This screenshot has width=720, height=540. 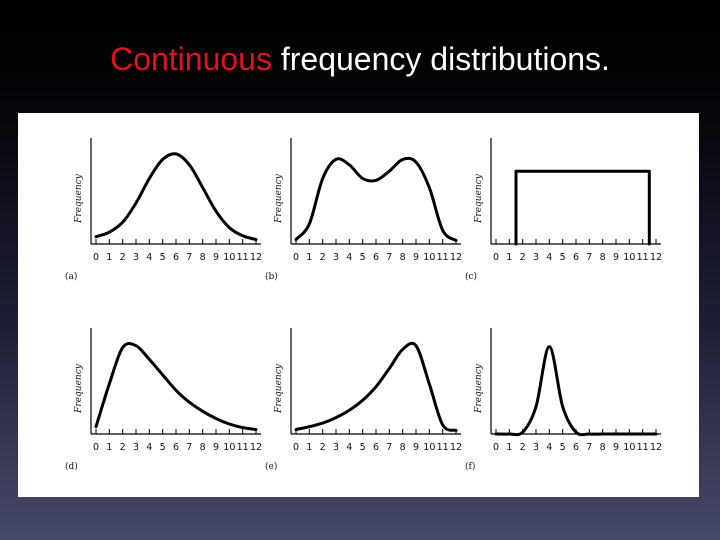 What do you see at coordinates (470, 466) in the screenshot?
I see `panel-label: (f)` at bounding box center [470, 466].